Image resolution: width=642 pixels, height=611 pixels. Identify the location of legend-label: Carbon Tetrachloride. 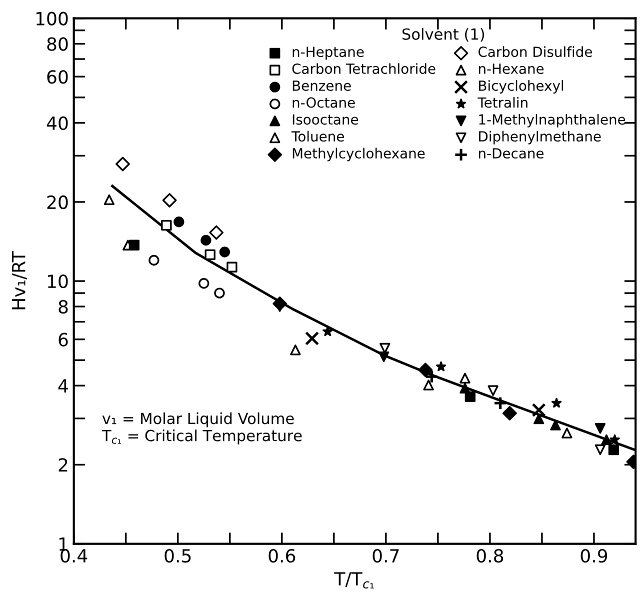
(364, 68).